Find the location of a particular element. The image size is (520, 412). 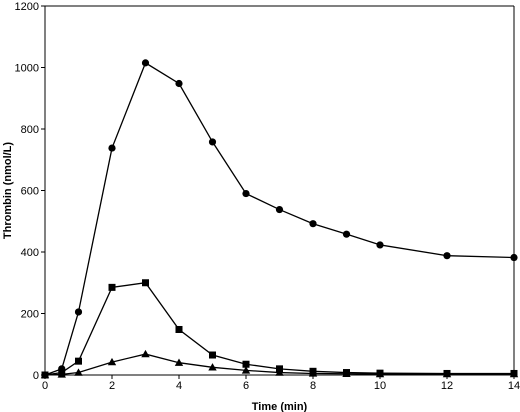

y-tick-label: 1000 is located at coordinates (27, 69).